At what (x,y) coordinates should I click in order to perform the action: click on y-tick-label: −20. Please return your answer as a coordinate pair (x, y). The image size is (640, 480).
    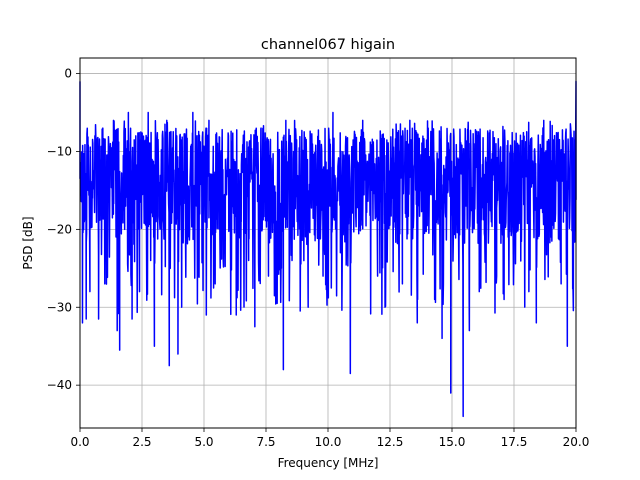
    Looking at the image, I should click on (59, 229).